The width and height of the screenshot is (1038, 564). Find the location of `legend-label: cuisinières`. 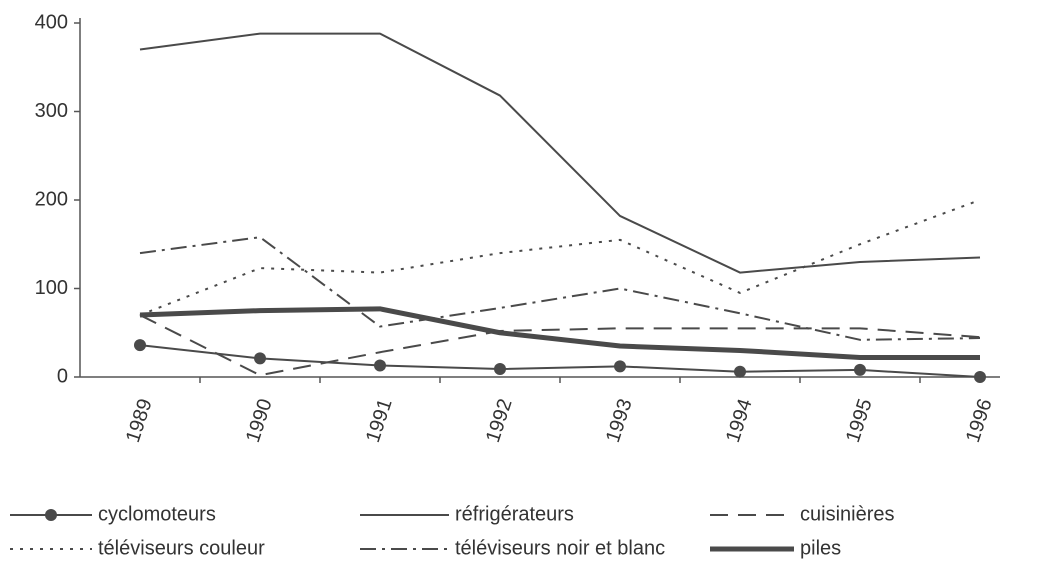

legend-label: cuisinières is located at coordinates (847, 514).